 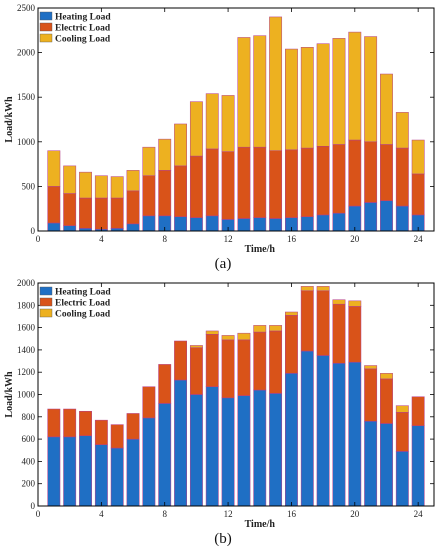 What do you see at coordinates (83, 29) in the screenshot?
I see `legend-label-electric: Electric Load` at bounding box center [83, 29].